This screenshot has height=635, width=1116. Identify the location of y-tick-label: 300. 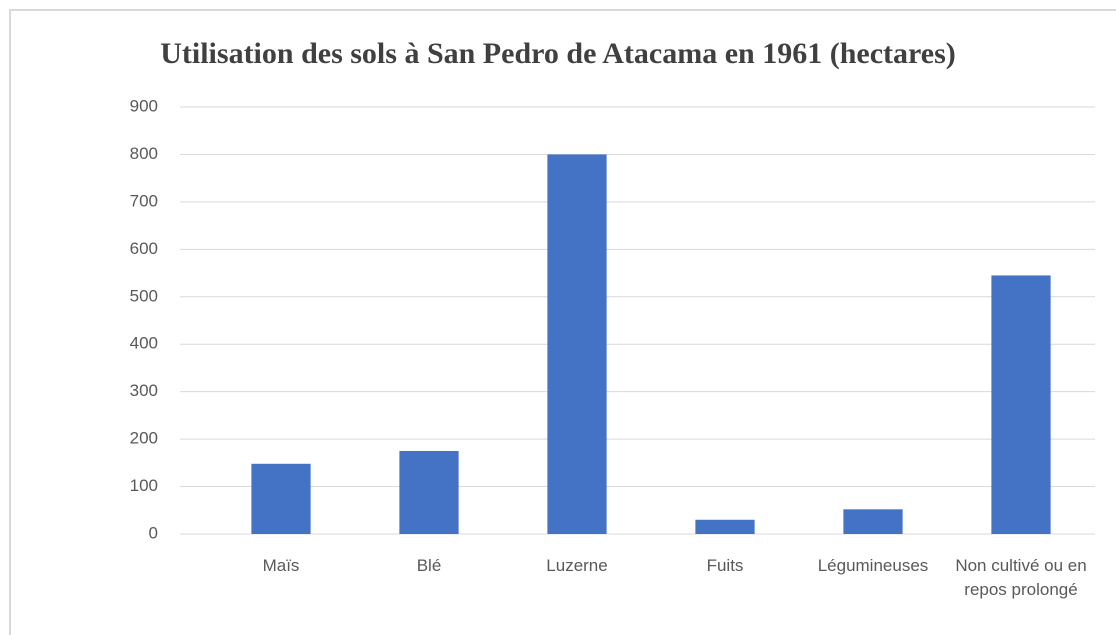
(144, 390).